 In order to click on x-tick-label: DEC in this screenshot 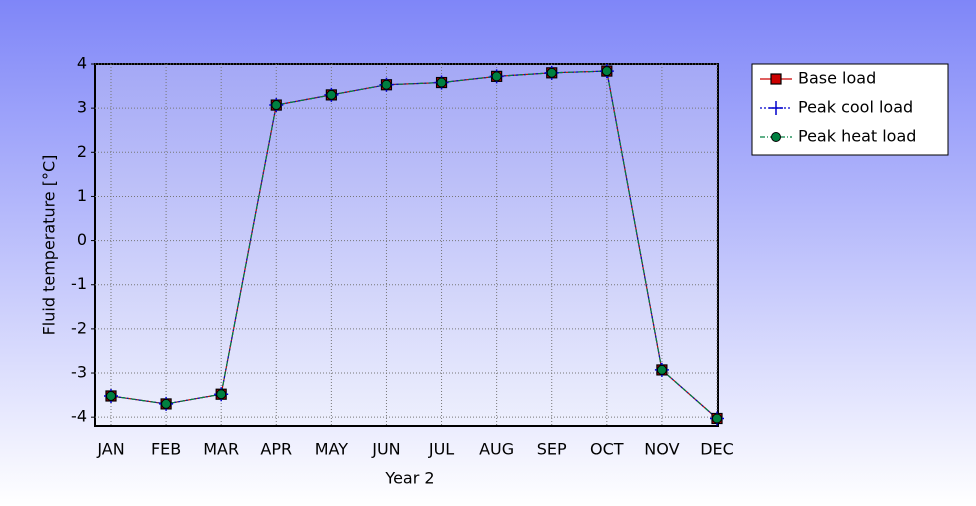, I will do `click(717, 449)`.